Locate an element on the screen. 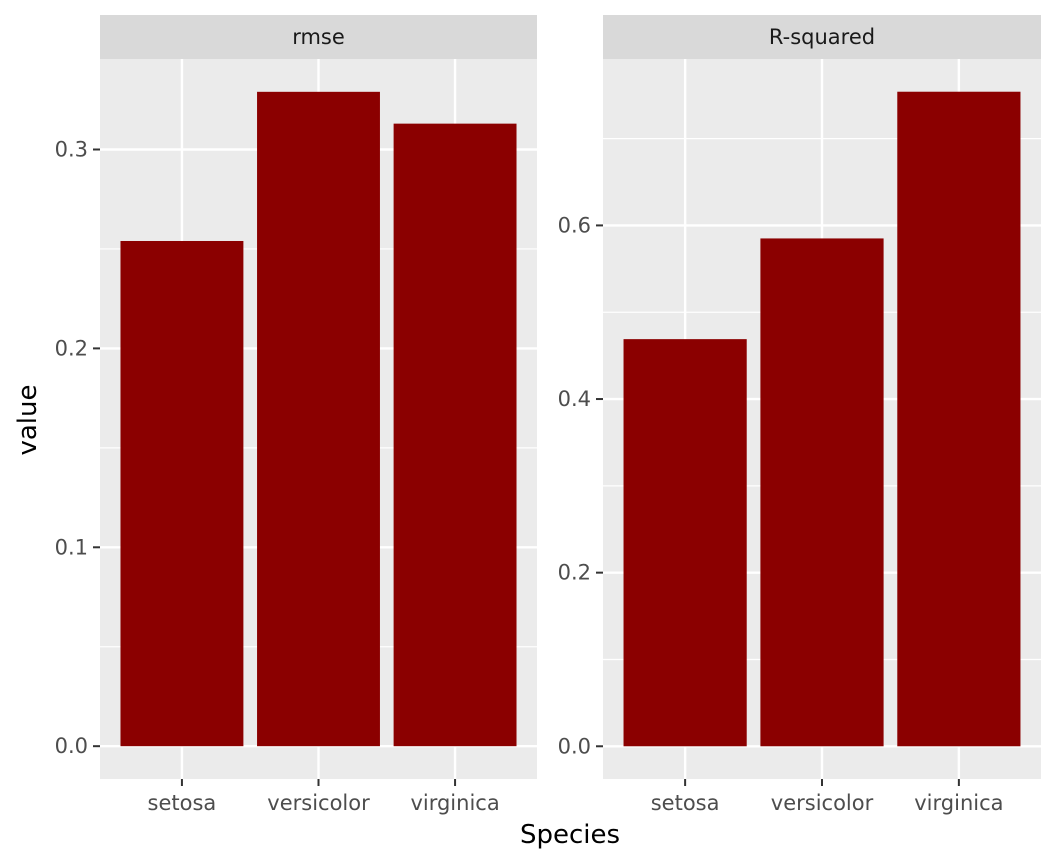 The image size is (1056, 864). y-tick-label: 0.1 is located at coordinates (71, 547).